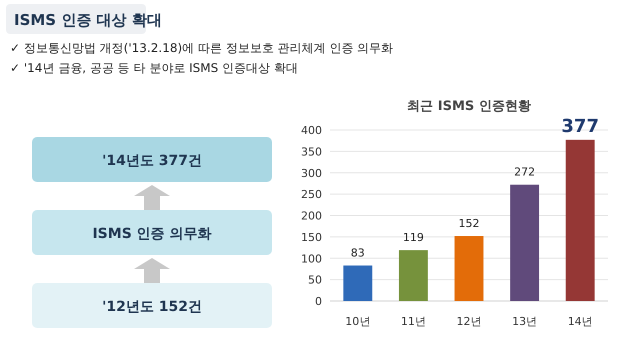 This screenshot has height=350, width=630. Describe the element at coordinates (152, 161) in the screenshot. I see `text: '14년도 377건` at that location.